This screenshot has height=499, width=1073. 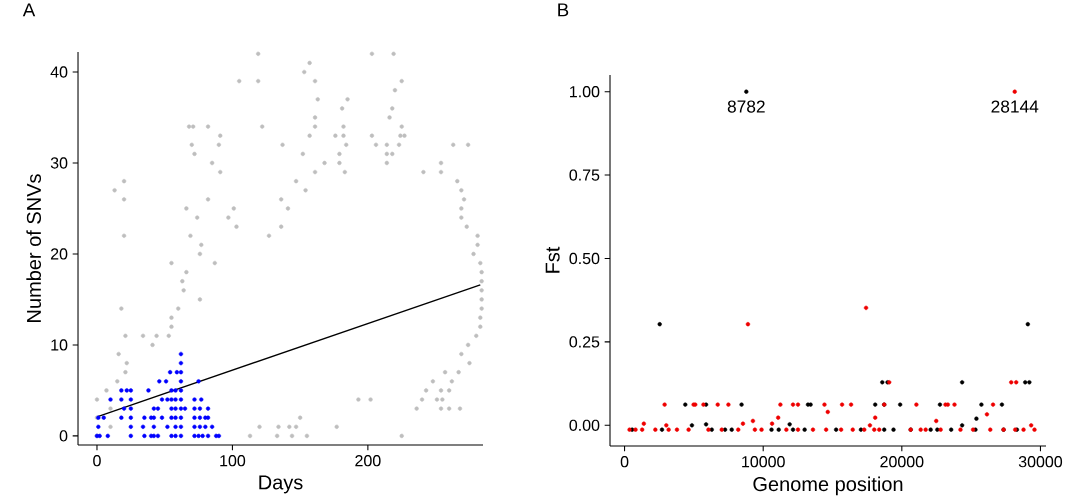 I want to click on annotation: 28144, so click(x=1015, y=106).